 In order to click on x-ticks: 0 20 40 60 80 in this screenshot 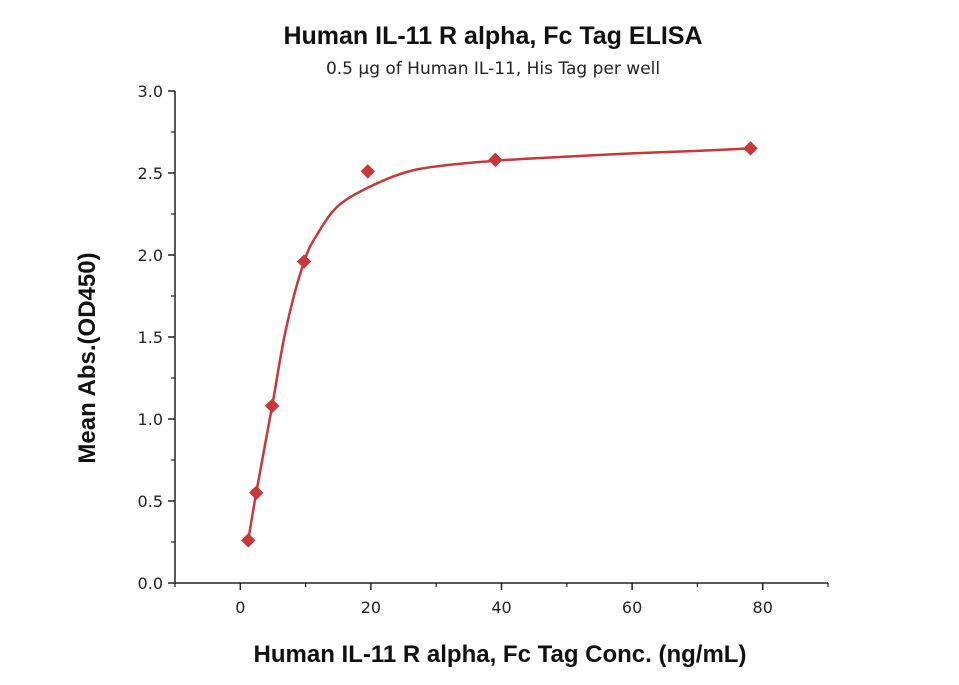, I will do `click(501, 600)`.